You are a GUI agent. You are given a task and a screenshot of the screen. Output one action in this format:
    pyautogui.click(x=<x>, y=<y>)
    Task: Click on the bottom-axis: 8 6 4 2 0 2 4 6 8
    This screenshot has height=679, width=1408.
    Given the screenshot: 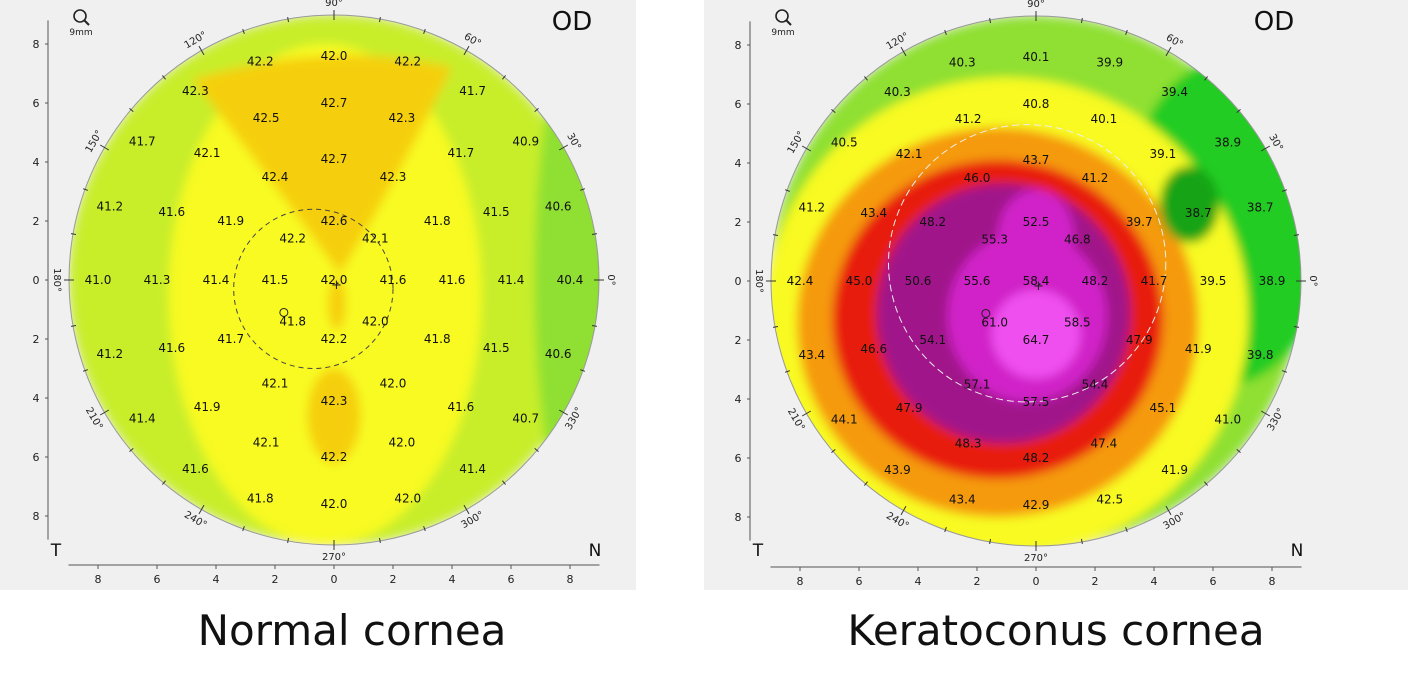 What is the action you would take?
    pyautogui.click(x=334, y=575)
    